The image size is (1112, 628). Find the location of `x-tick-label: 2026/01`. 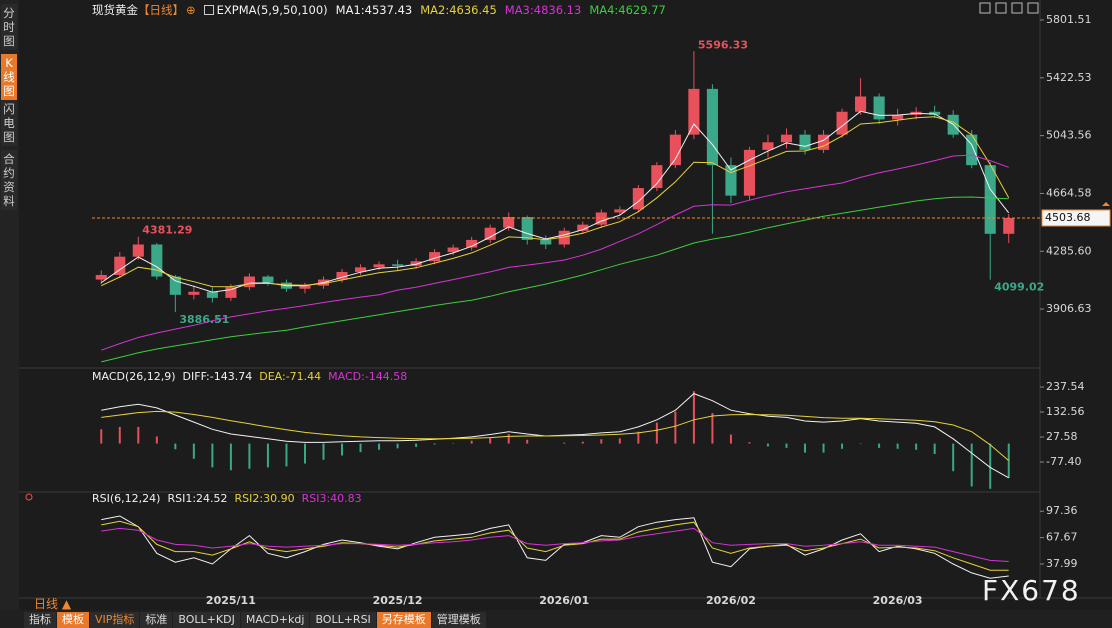

x-tick-label: 2026/01 is located at coordinates (564, 600).